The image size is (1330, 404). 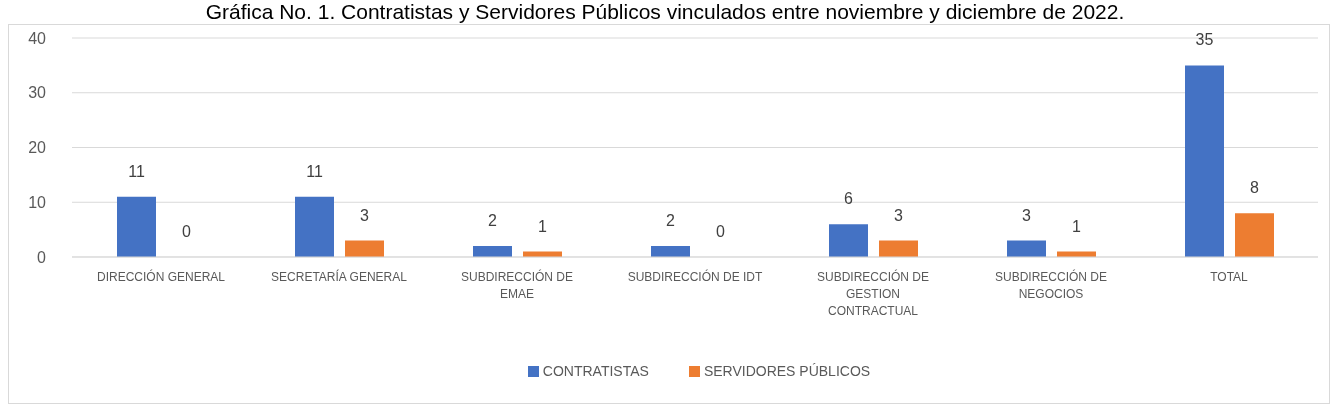 I want to click on y-tick-label: 0, so click(x=42, y=257).